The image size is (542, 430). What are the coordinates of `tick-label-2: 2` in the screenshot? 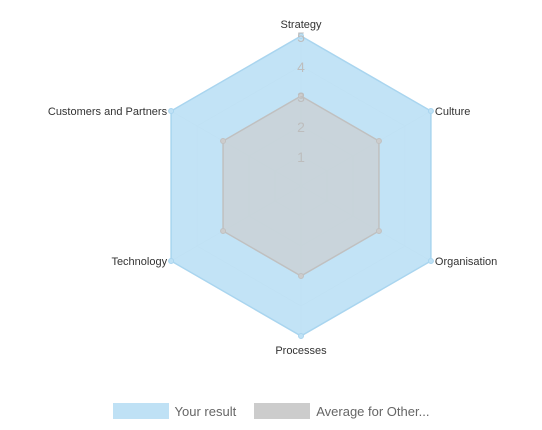 It's located at (301, 127).